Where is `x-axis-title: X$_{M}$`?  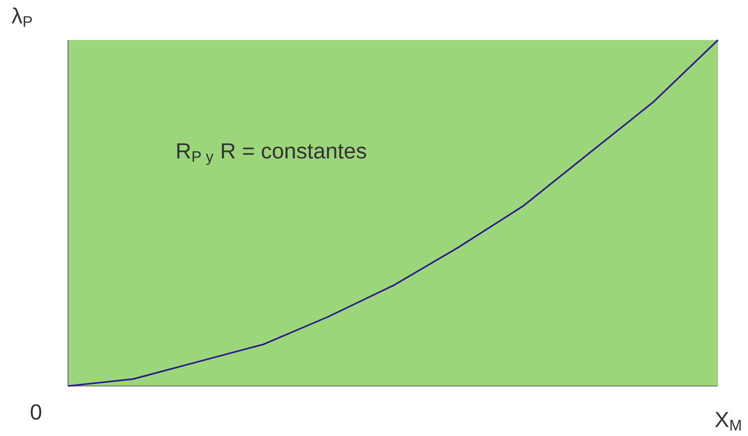
x-axis-title: X$_{M}$ is located at coordinates (728, 421).